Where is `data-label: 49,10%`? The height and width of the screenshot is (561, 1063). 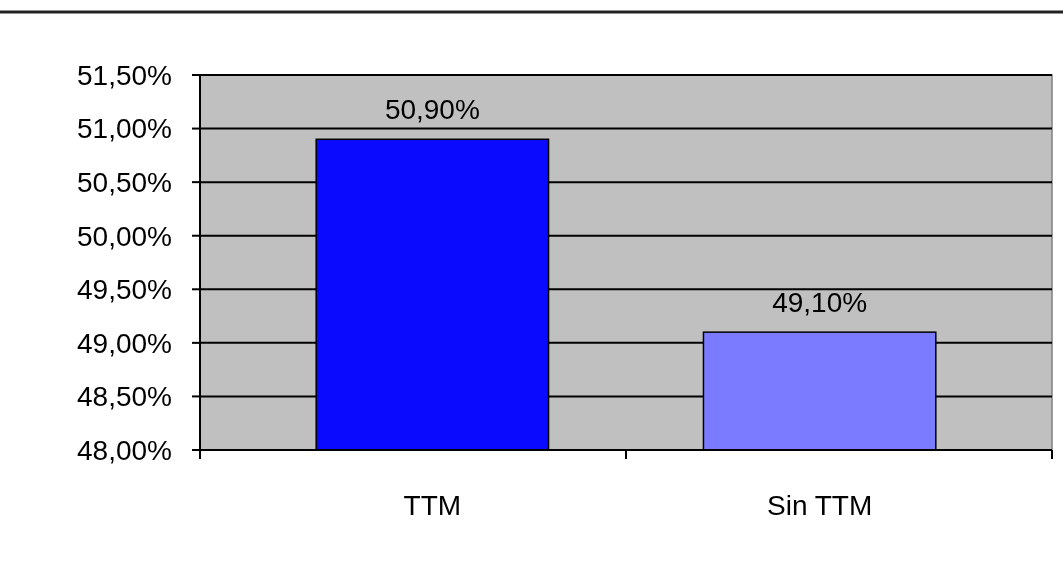 data-label: 49,10% is located at coordinates (820, 303).